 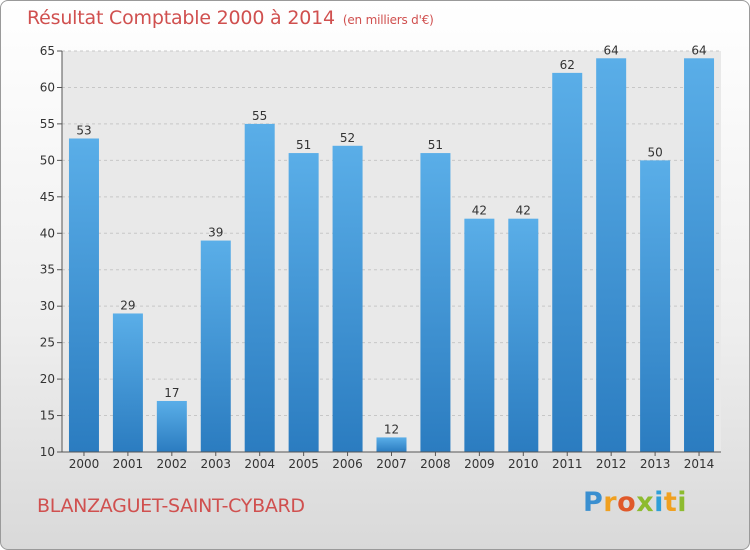 I want to click on x-tick-label-2011: 2011, so click(x=567, y=464).